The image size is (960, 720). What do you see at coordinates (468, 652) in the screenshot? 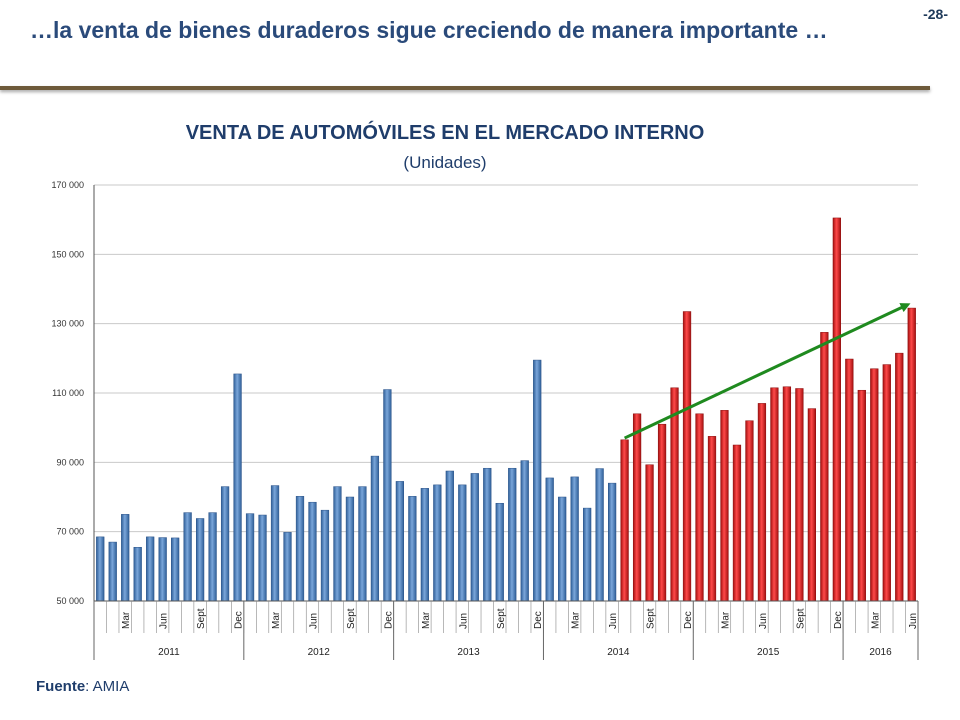
I see `year-label: 2013` at bounding box center [468, 652].